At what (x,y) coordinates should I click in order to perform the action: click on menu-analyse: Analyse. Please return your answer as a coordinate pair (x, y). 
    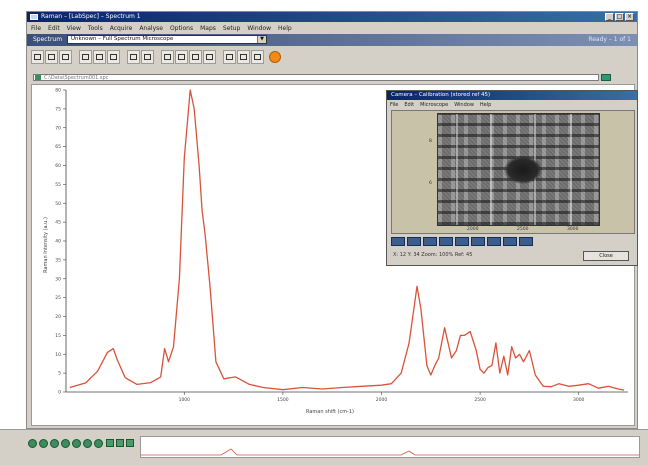
    Looking at the image, I should click on (151, 28).